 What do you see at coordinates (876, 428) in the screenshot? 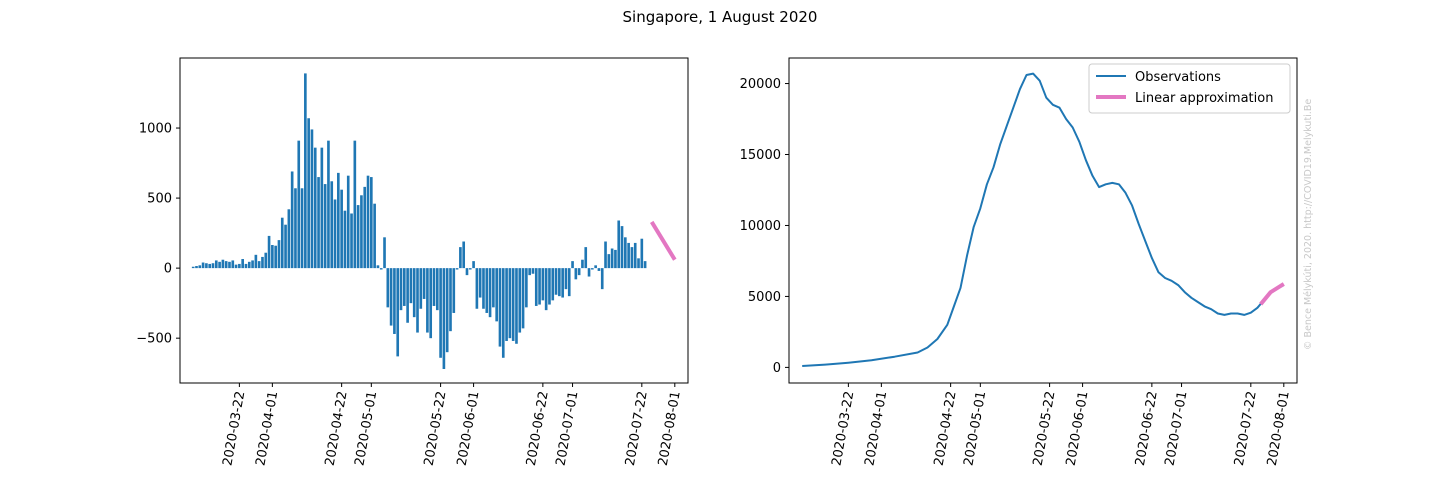
I see `x-tick-label: 2020-04-01` at bounding box center [876, 428].